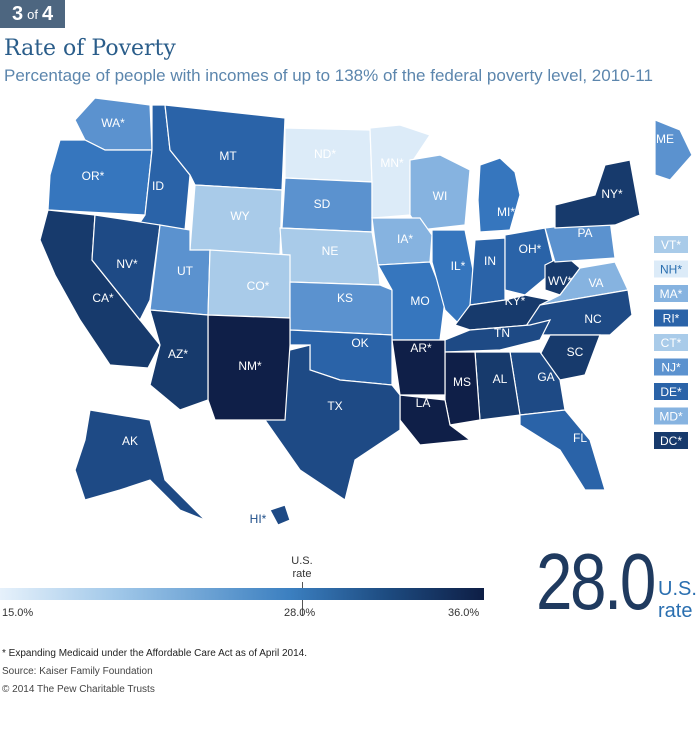 The height and width of the screenshot is (730, 697). I want to click on state-label-az: AZ*, so click(178, 354).